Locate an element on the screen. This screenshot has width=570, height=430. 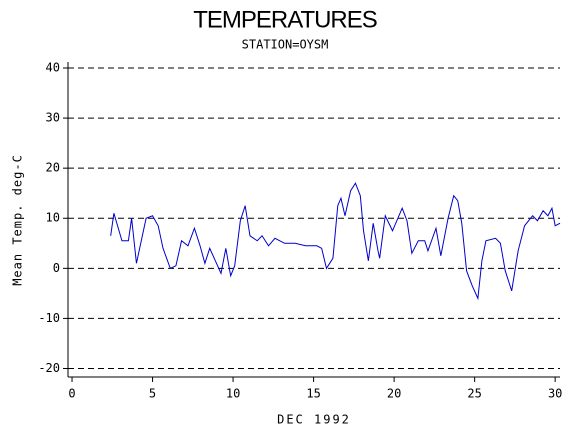
chart-title: TEMPERATURES is located at coordinates (285, 19).